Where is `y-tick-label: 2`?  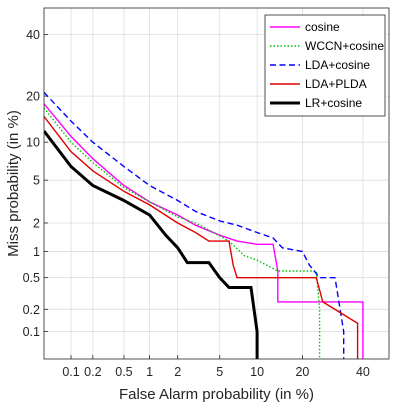
y-tick-label: 2 is located at coordinates (36, 224).